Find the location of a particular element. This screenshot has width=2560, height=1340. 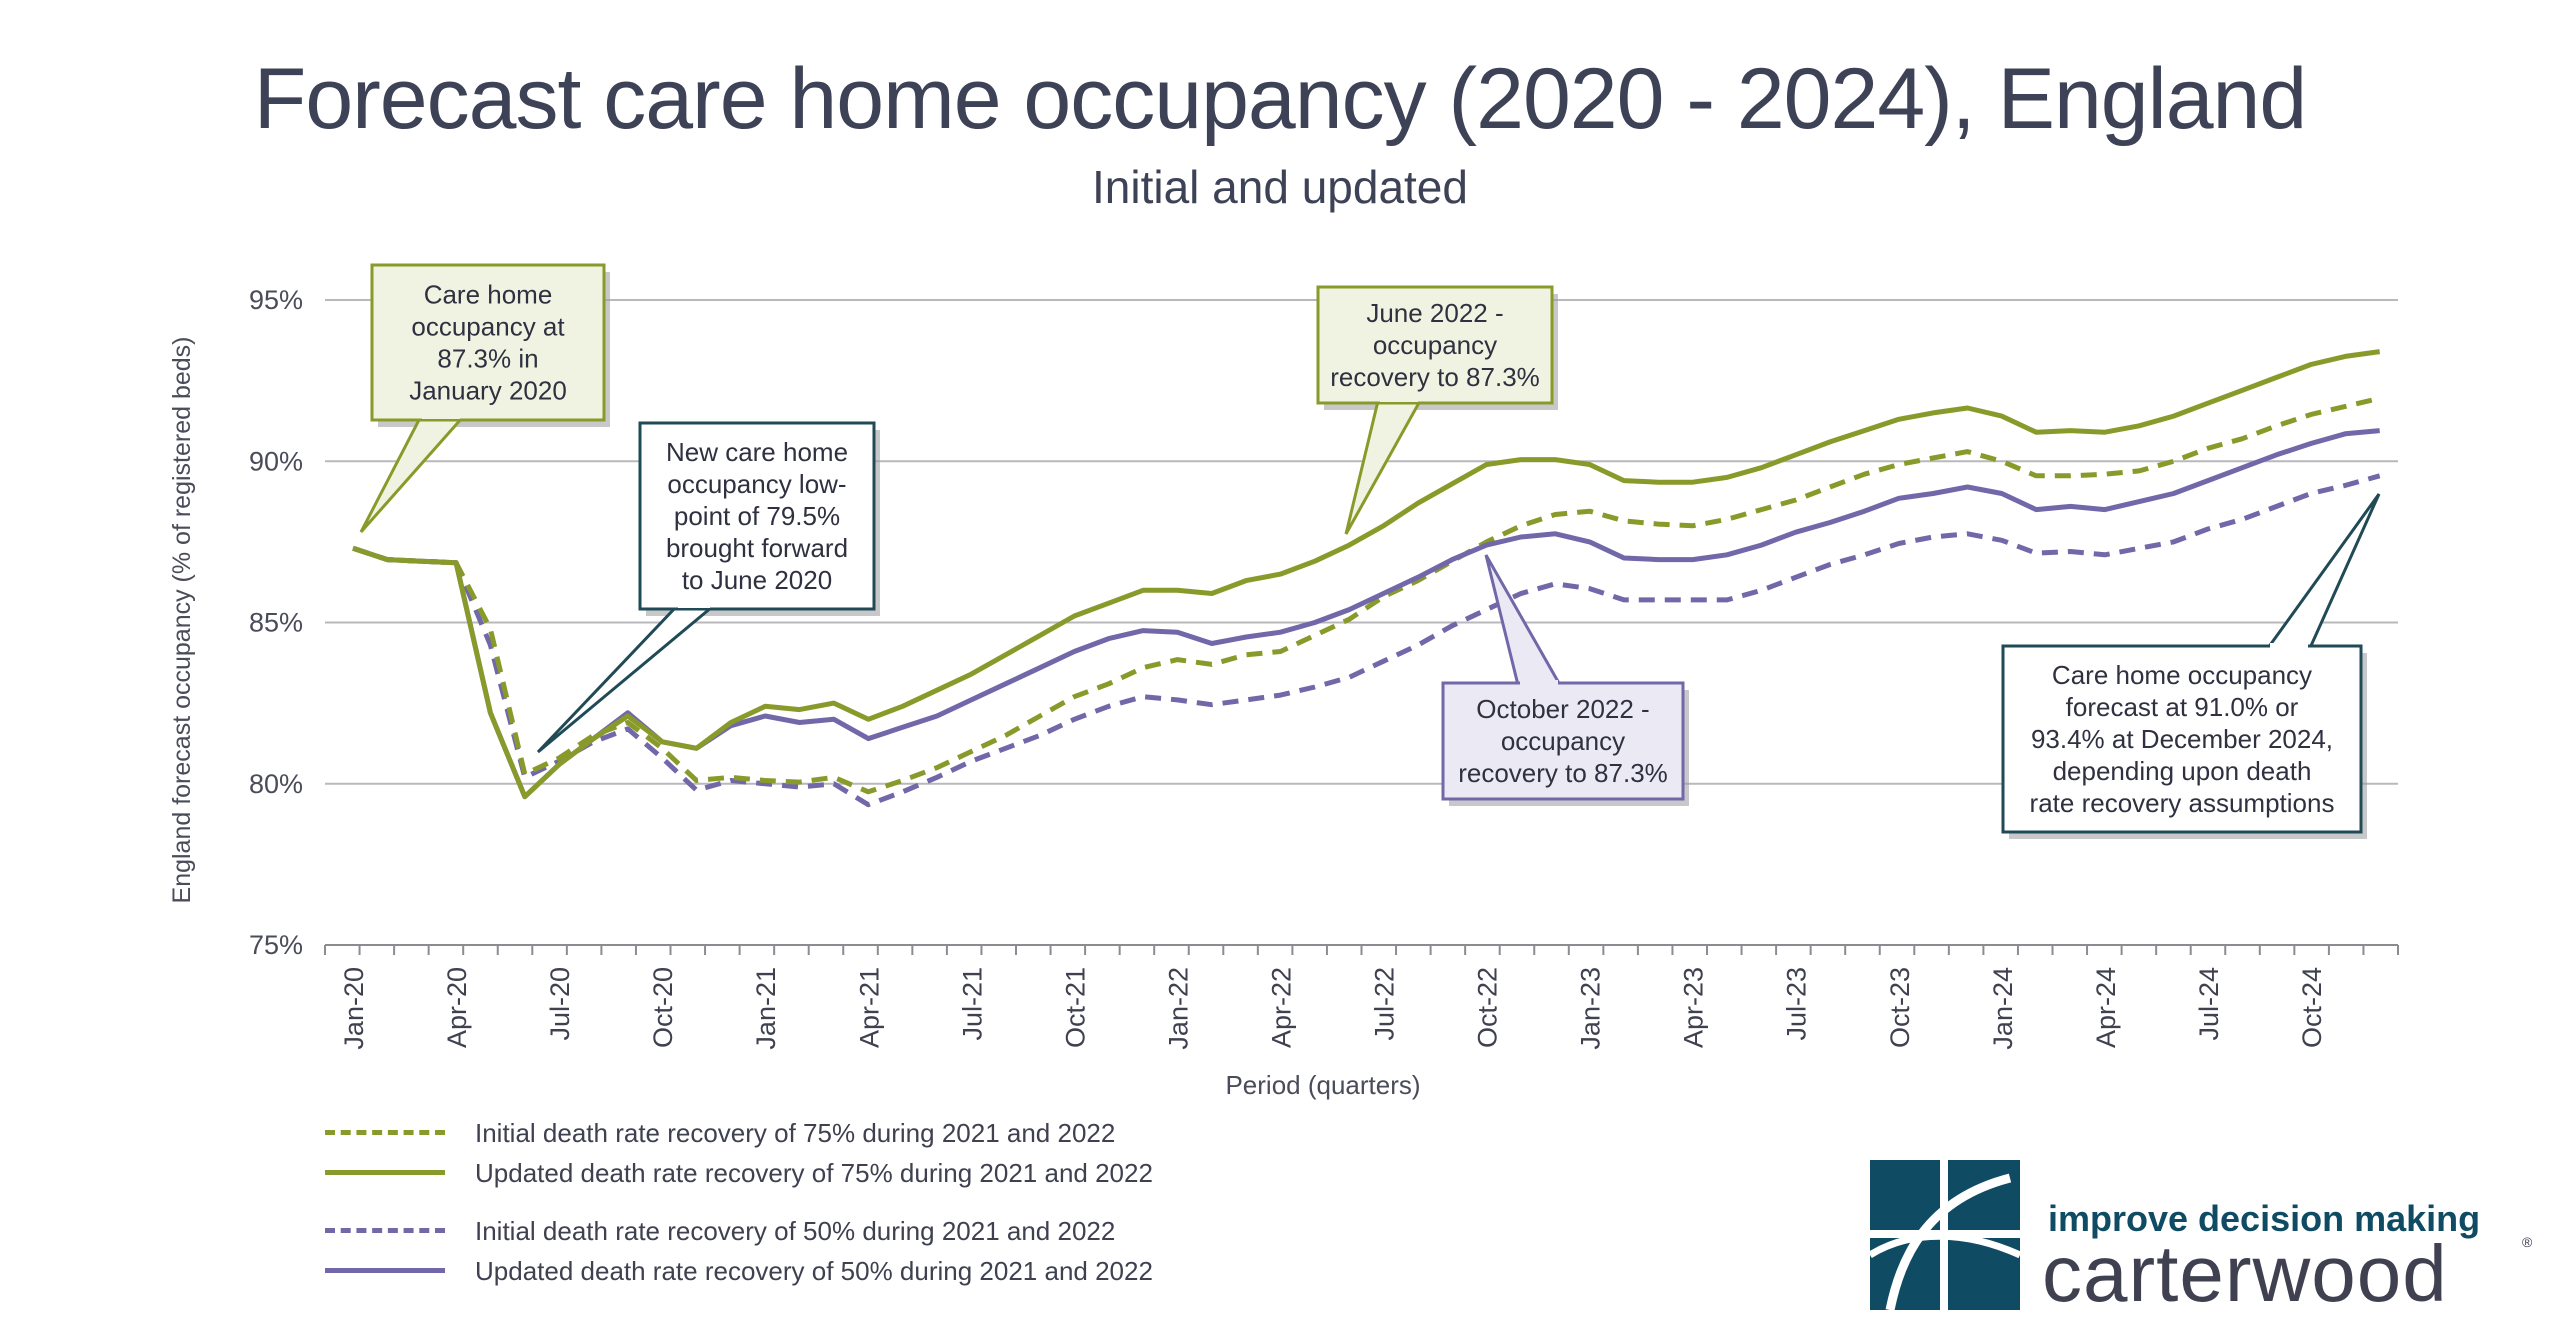

logo-wordmark: carterwood is located at coordinates (2245, 1273).